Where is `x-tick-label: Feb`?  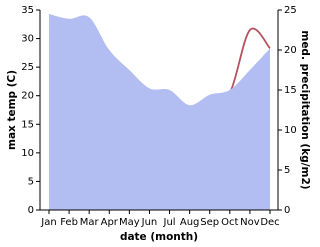 x-tick-label: Feb is located at coordinates (69, 222).